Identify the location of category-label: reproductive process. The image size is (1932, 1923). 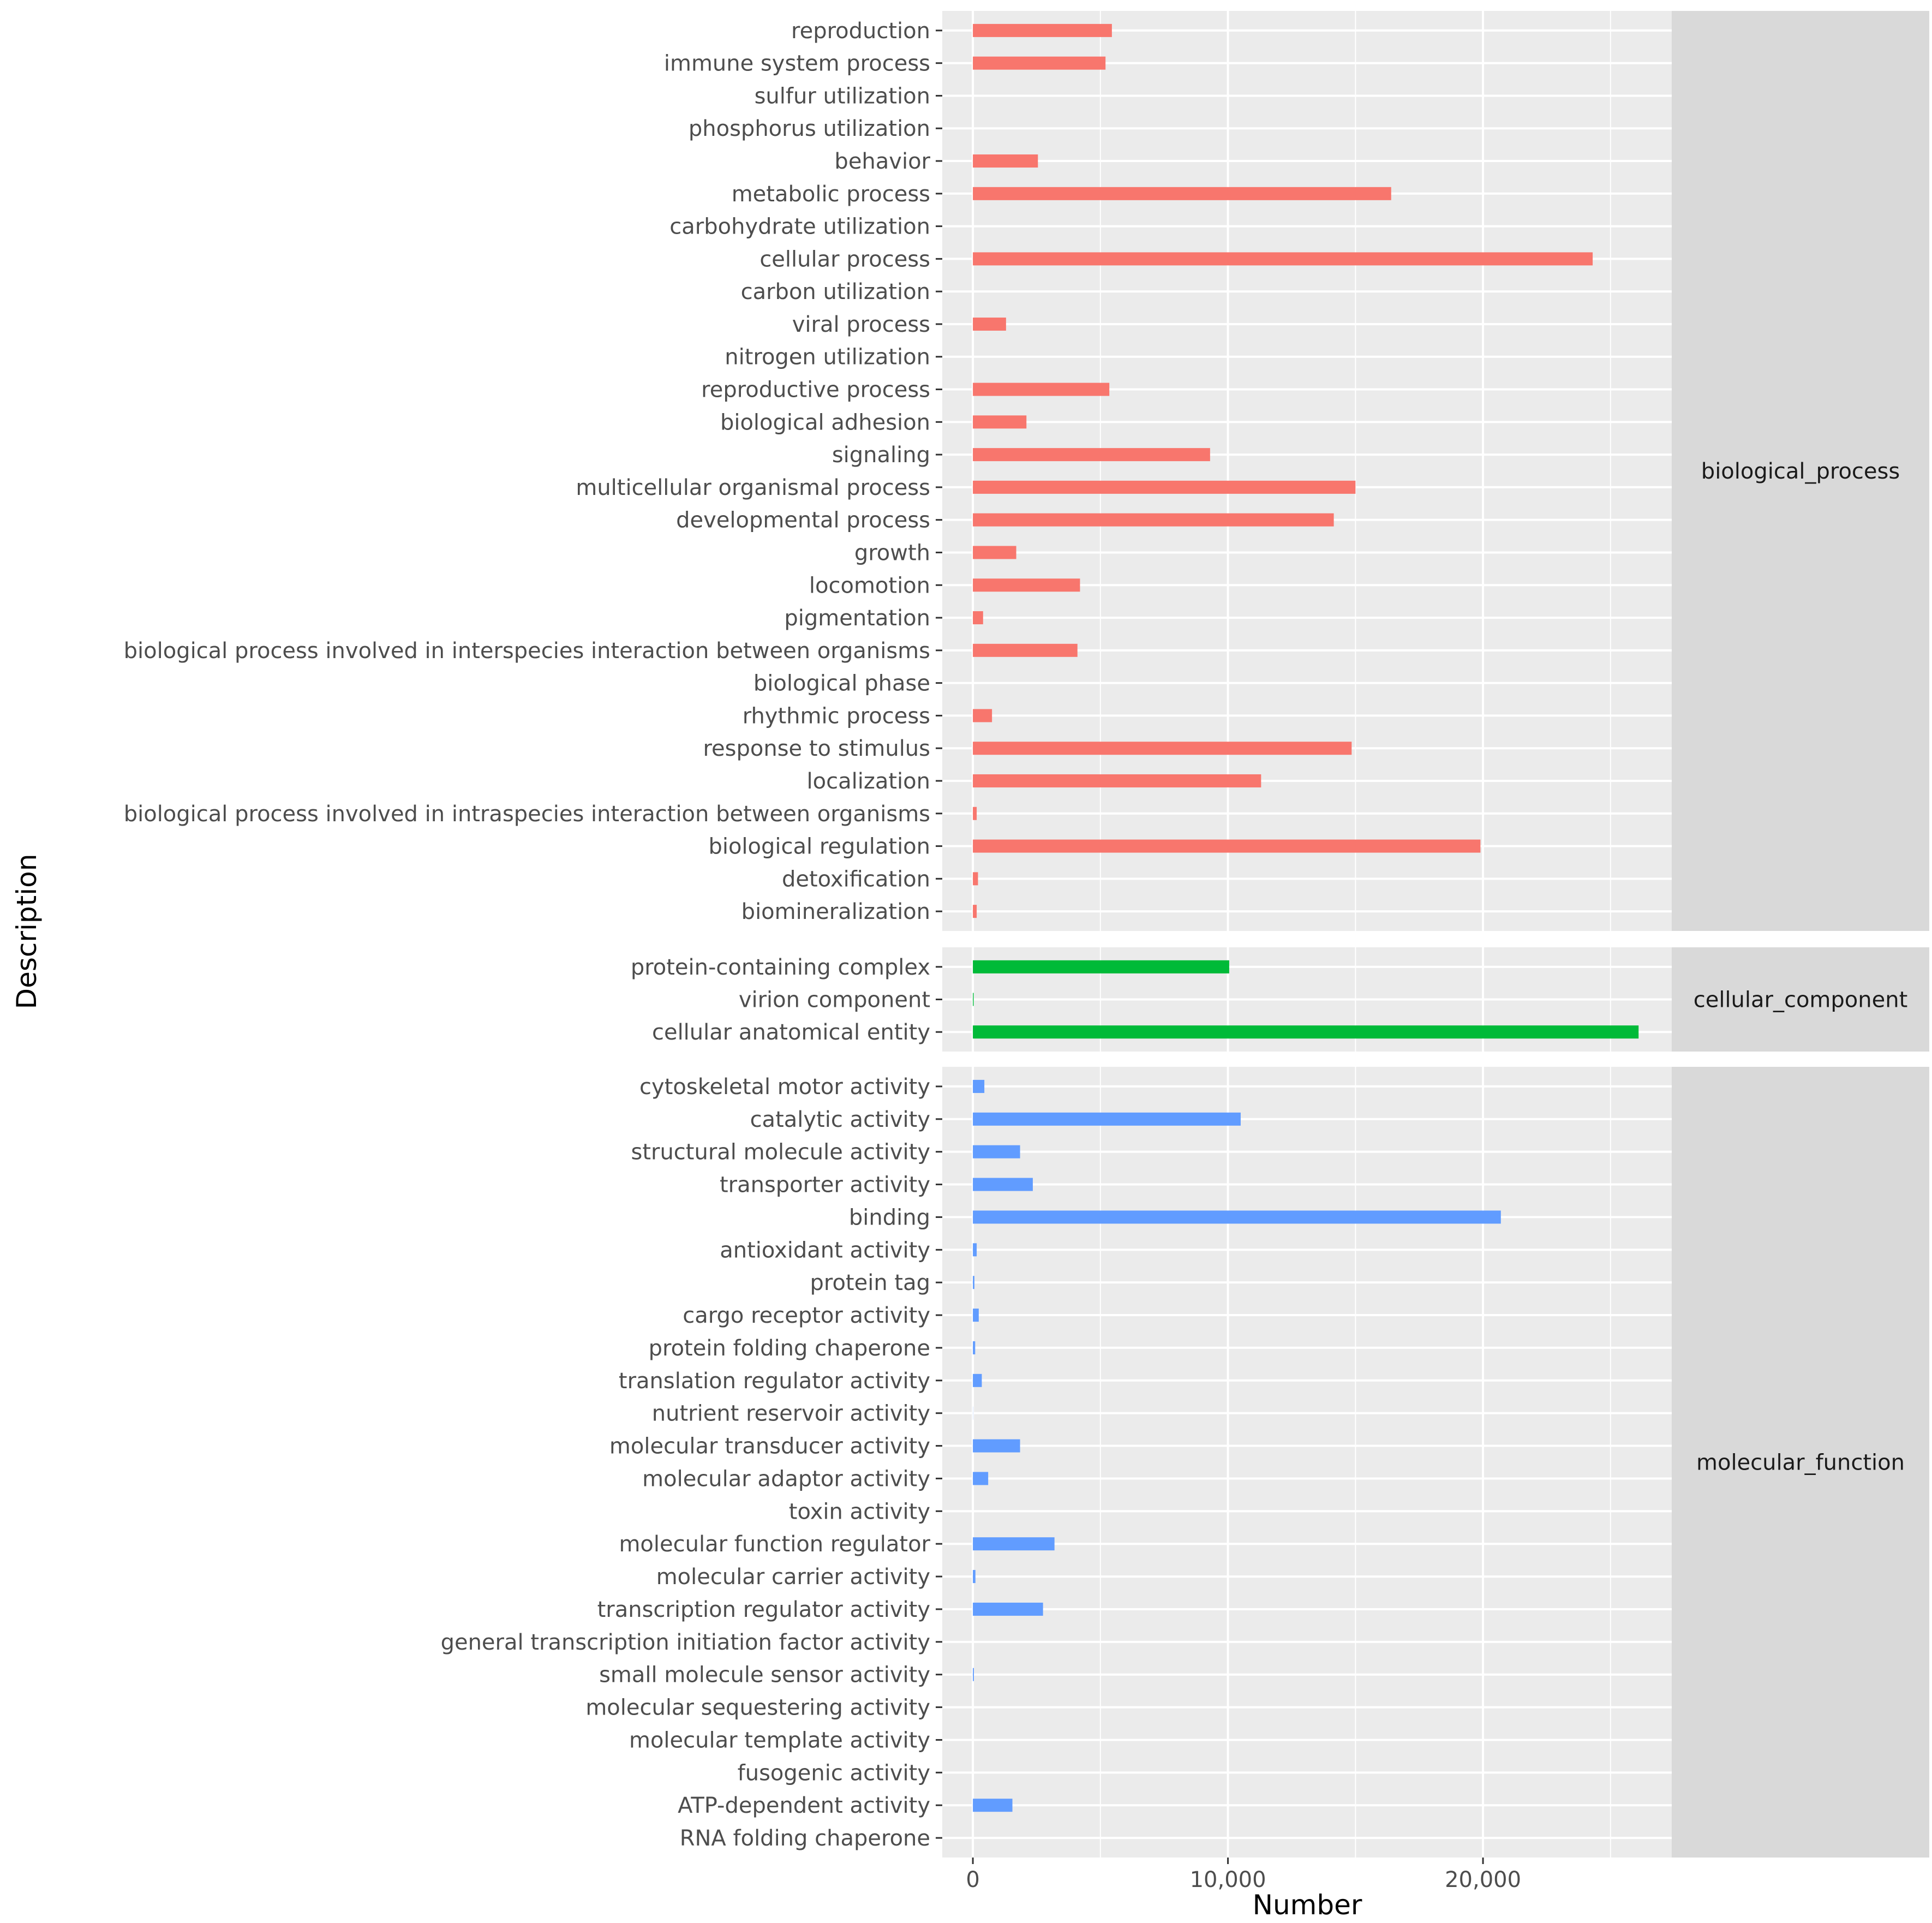
(816, 390).